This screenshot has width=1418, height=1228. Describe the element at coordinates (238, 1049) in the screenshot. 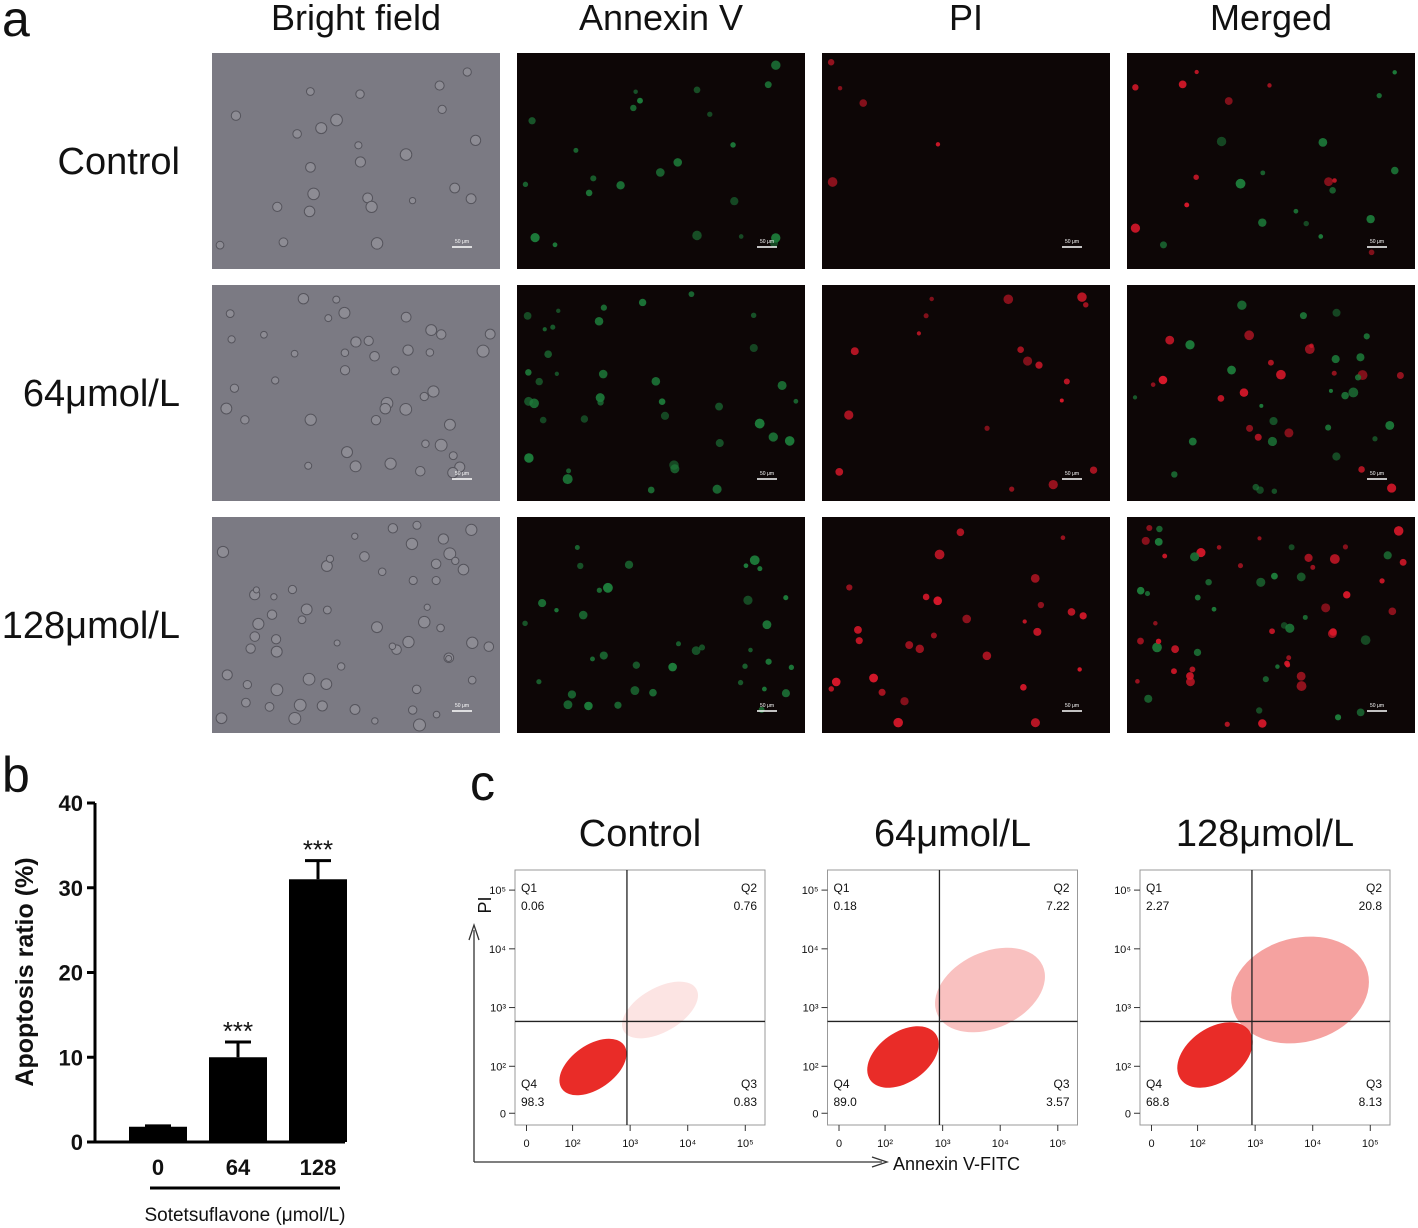

I see `error-bar` at that location.